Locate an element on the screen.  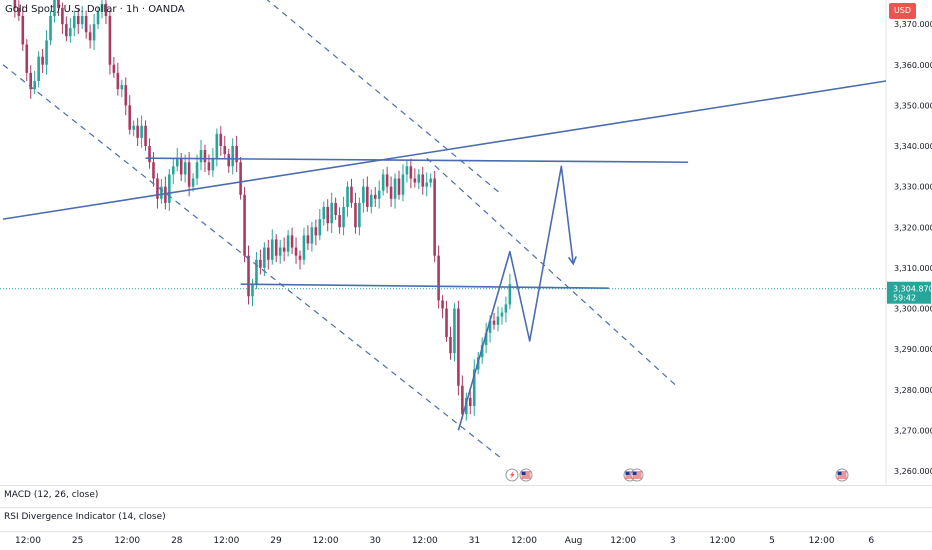
descending-channel-mid is located at coordinates (551, 272).